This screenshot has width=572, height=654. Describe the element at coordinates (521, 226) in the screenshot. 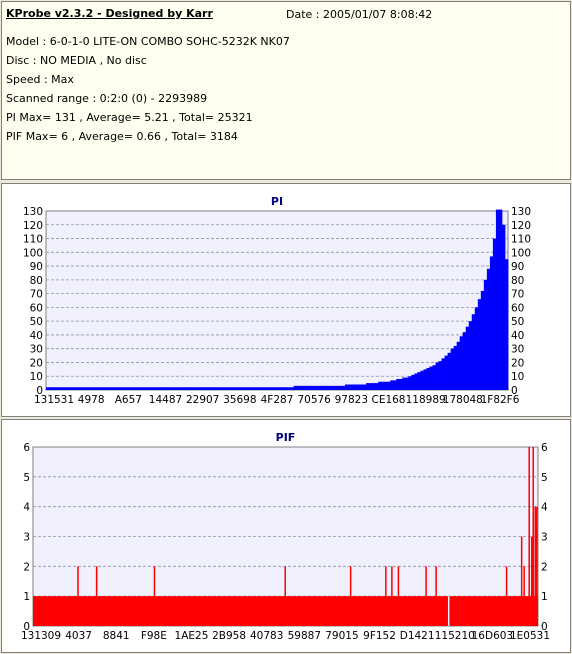

I see `y-tick-right: 120` at that location.